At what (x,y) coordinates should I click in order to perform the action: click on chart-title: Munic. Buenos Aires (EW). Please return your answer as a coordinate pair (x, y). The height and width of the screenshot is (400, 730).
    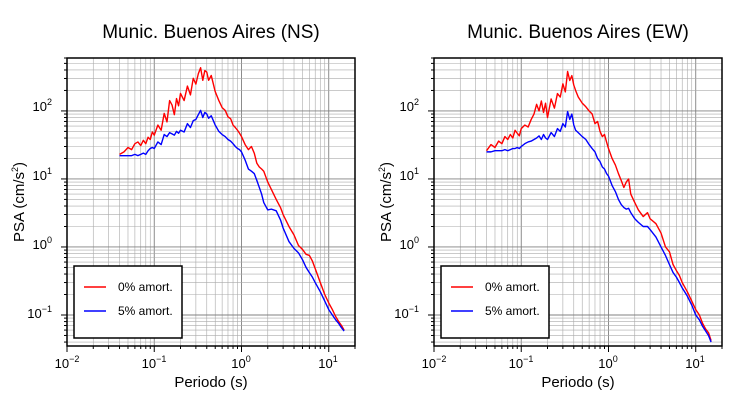
    Looking at the image, I should click on (578, 32).